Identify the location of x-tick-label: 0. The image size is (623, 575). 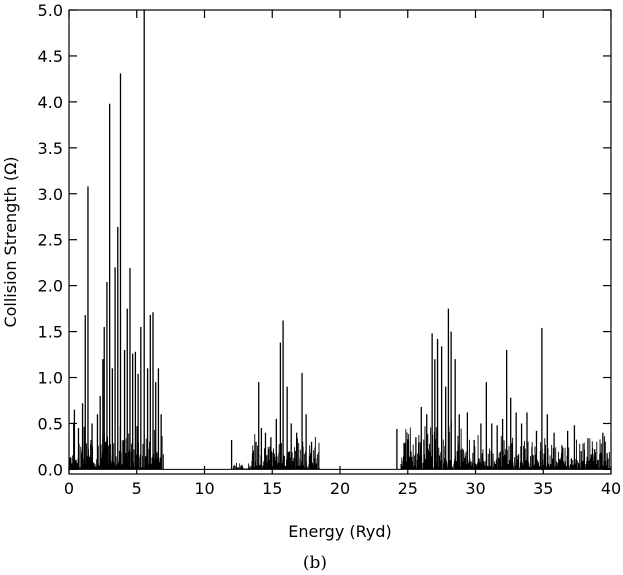
(69, 488).